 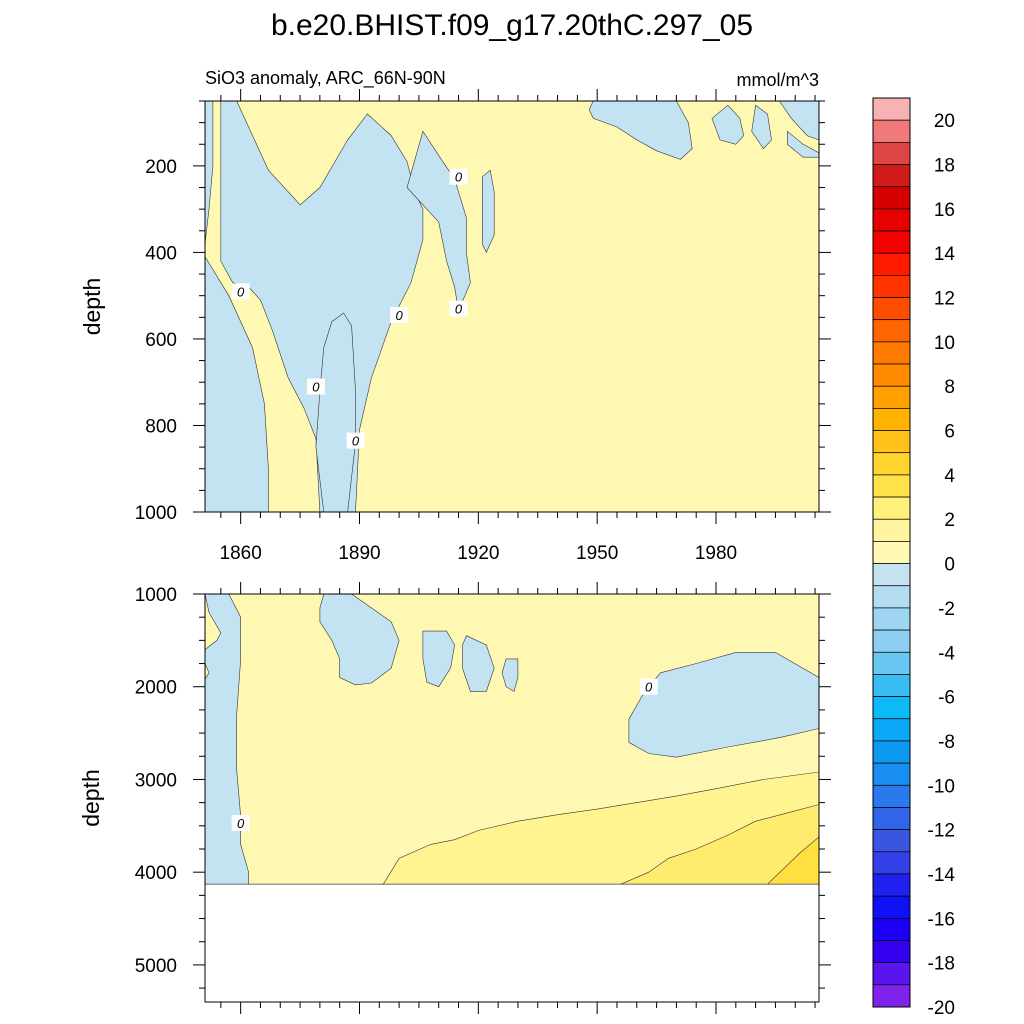 I want to click on colorbar-label: -4, so click(x=946, y=653).